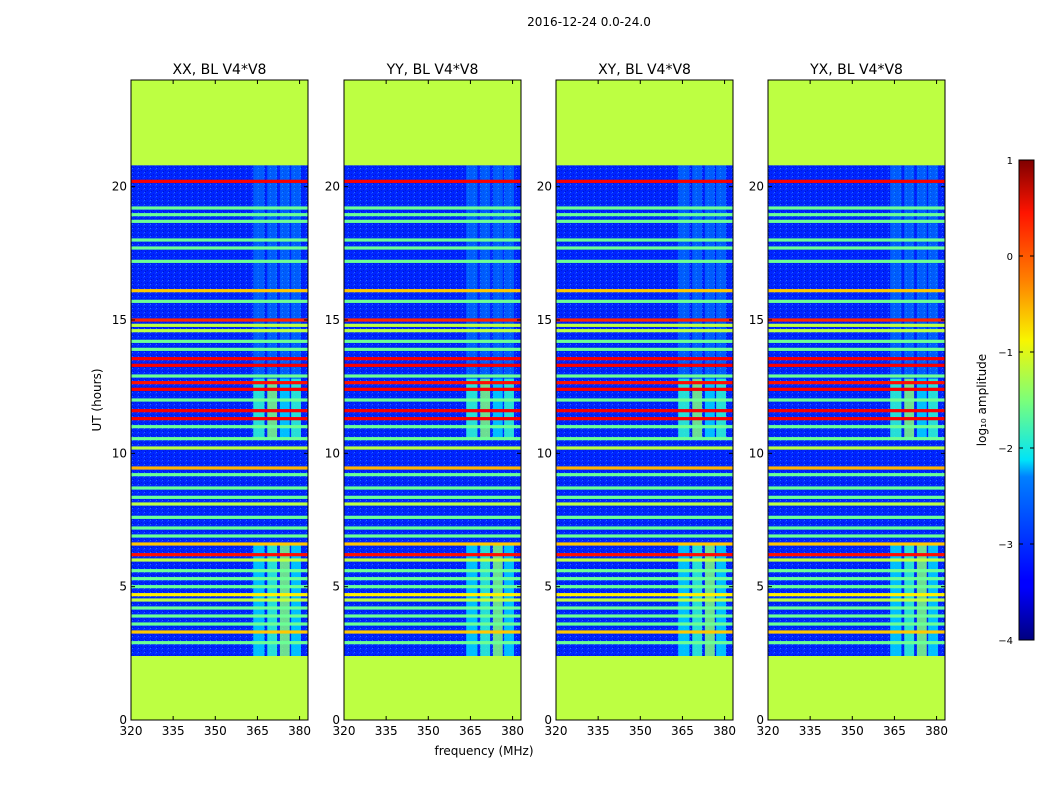 Image resolution: width=1050 pixels, height=800 pixels. What do you see at coordinates (589, 22) in the screenshot?
I see `figure-suptitle: 2016-12-24 0.0-24.0` at bounding box center [589, 22].